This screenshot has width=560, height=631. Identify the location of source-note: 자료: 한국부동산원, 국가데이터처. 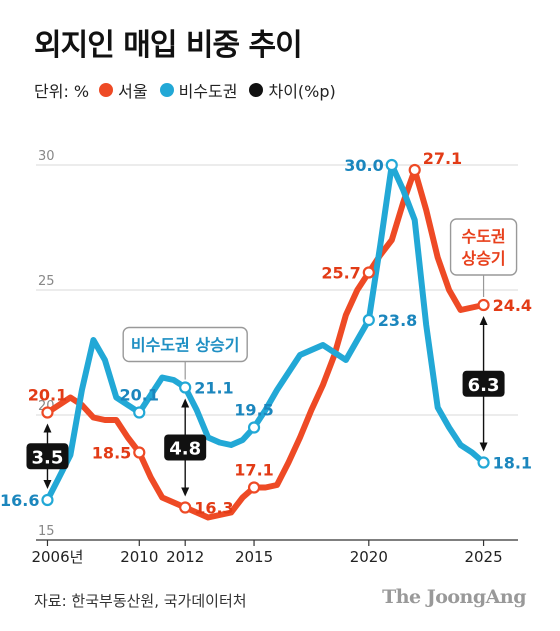
(140, 601).